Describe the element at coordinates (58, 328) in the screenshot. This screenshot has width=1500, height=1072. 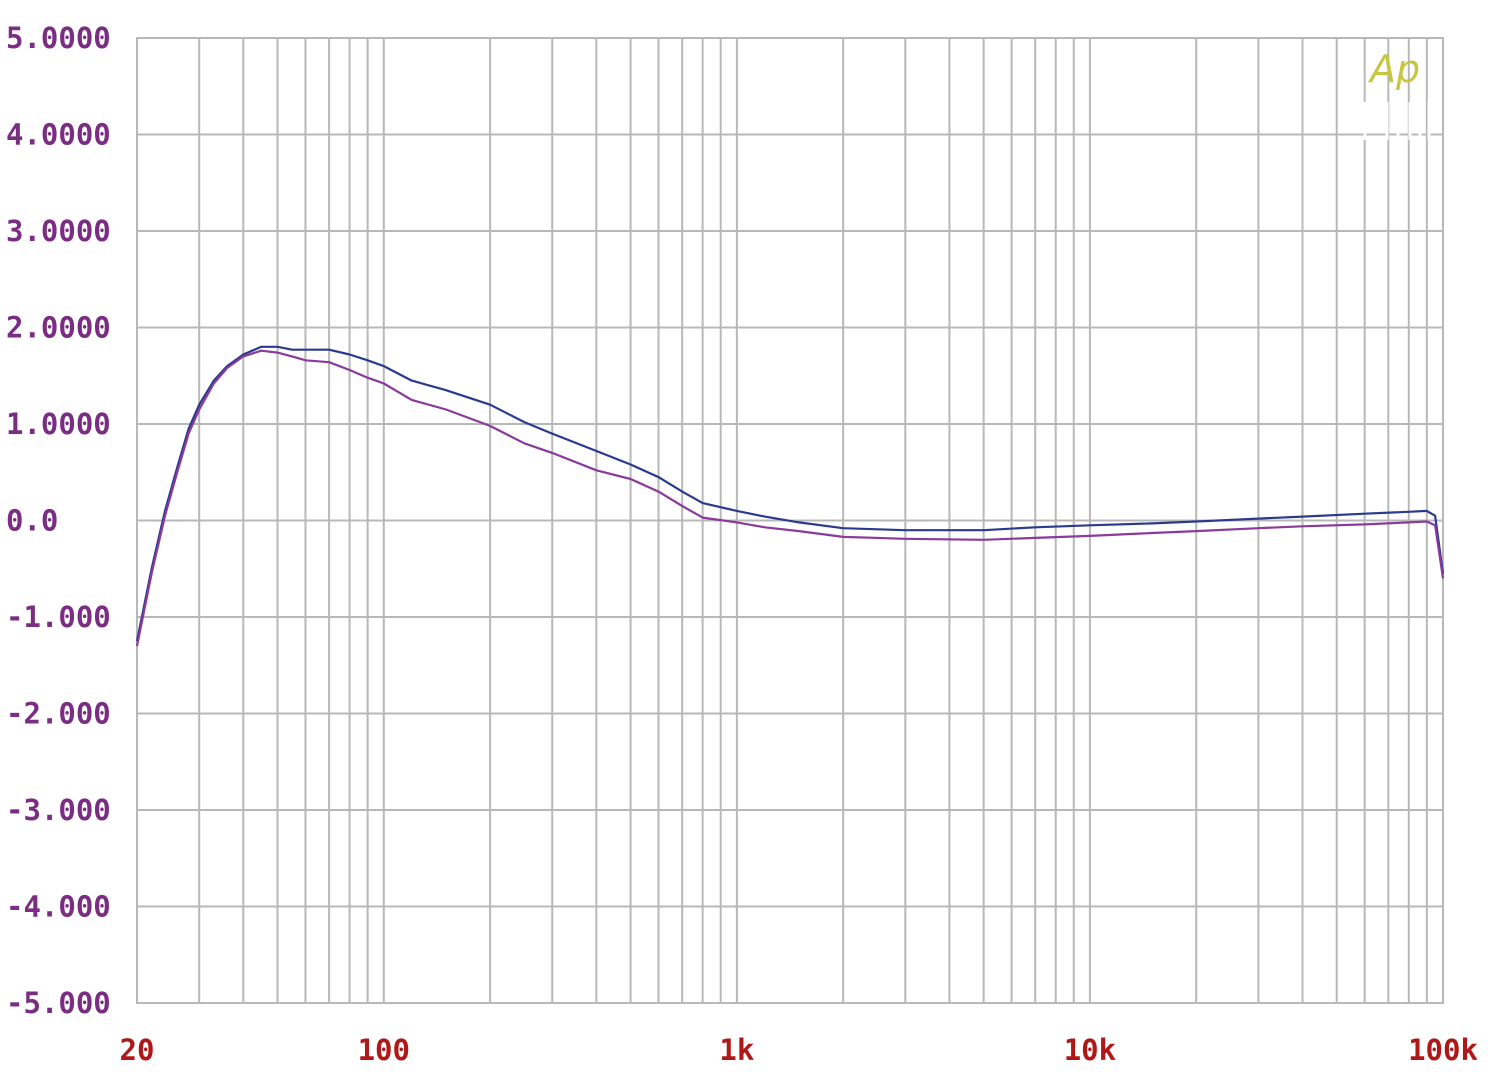
I see `y-tick-label: 2.0000` at that location.